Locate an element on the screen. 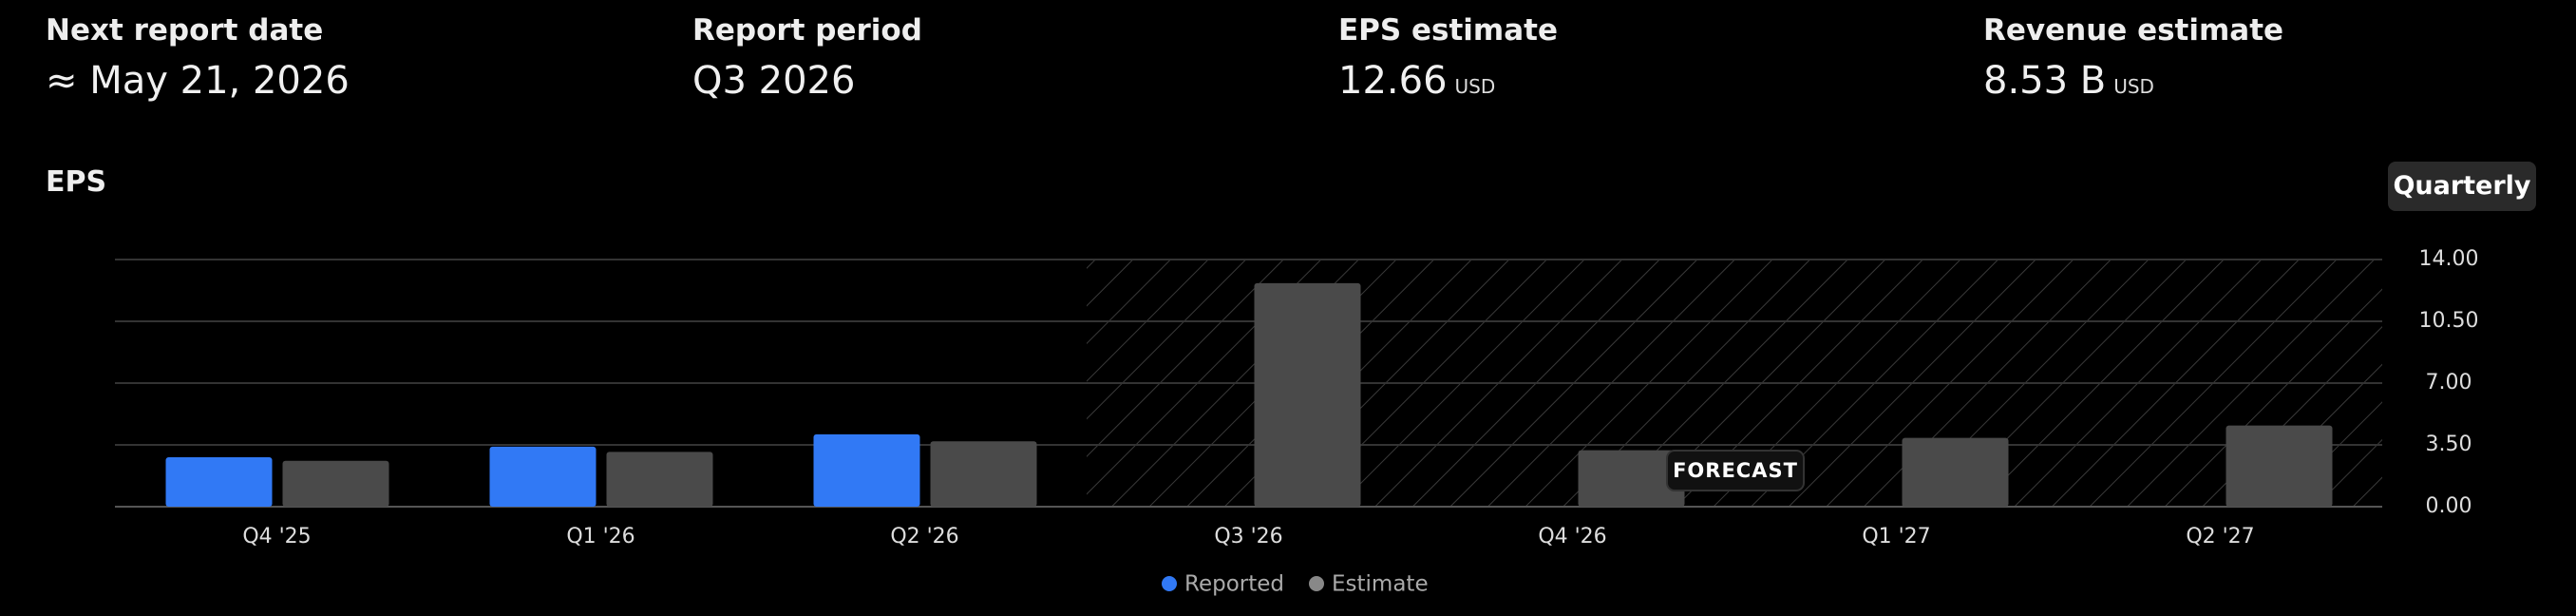 The height and width of the screenshot is (616, 2576). x-tick-label: Q1 '26 is located at coordinates (600, 537).